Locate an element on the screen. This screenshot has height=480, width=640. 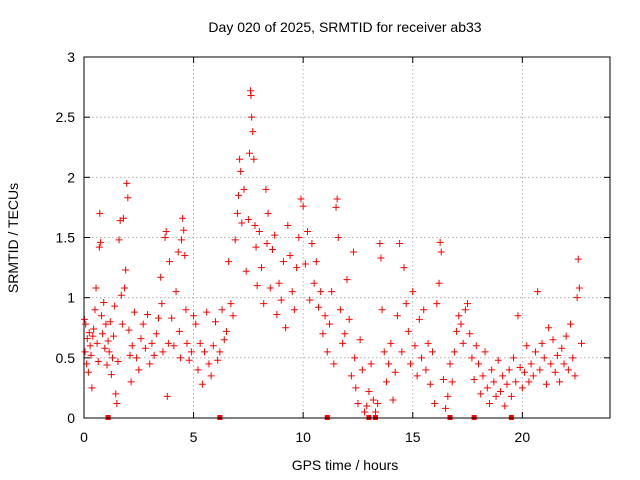
x-tick-label: 5 is located at coordinates (194, 437).